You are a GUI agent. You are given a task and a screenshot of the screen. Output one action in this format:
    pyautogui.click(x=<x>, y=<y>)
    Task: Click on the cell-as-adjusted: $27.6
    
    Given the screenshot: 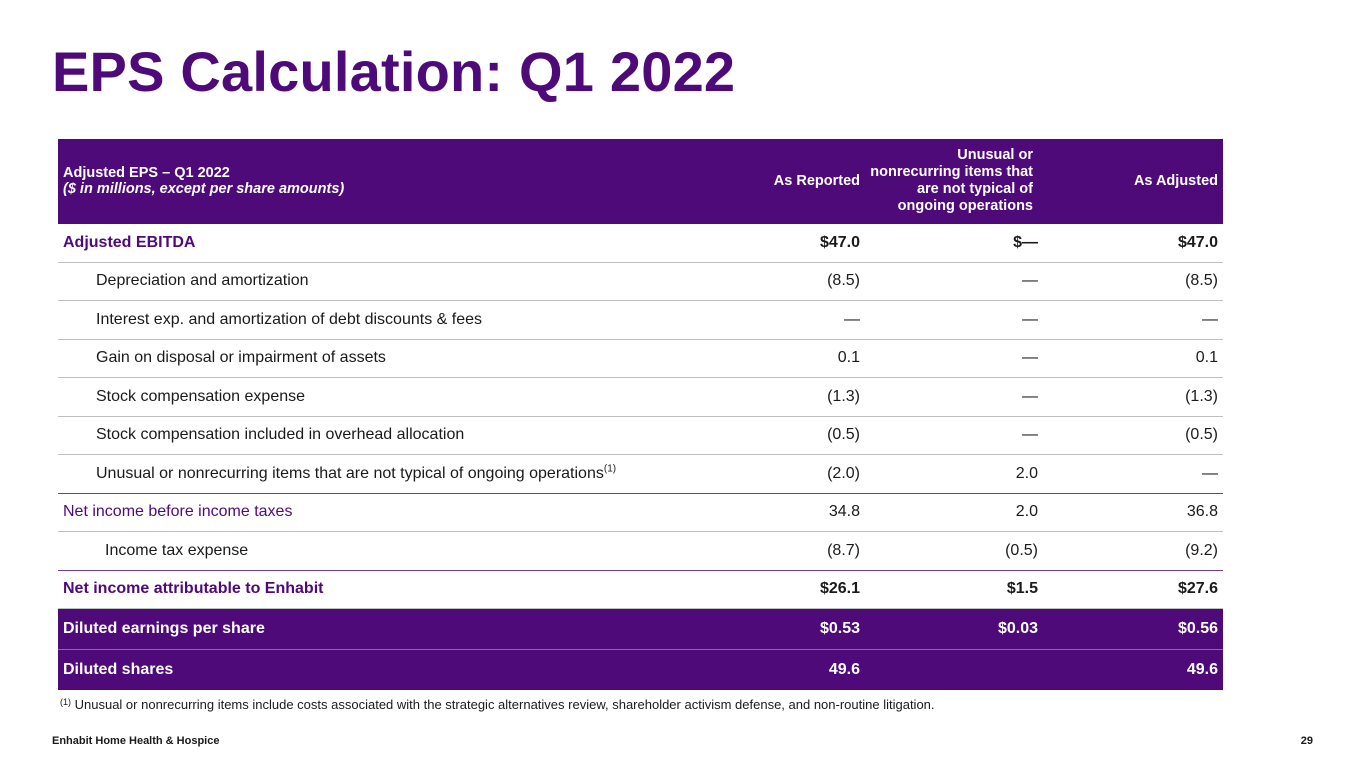 What is the action you would take?
    pyautogui.click(x=1133, y=589)
    